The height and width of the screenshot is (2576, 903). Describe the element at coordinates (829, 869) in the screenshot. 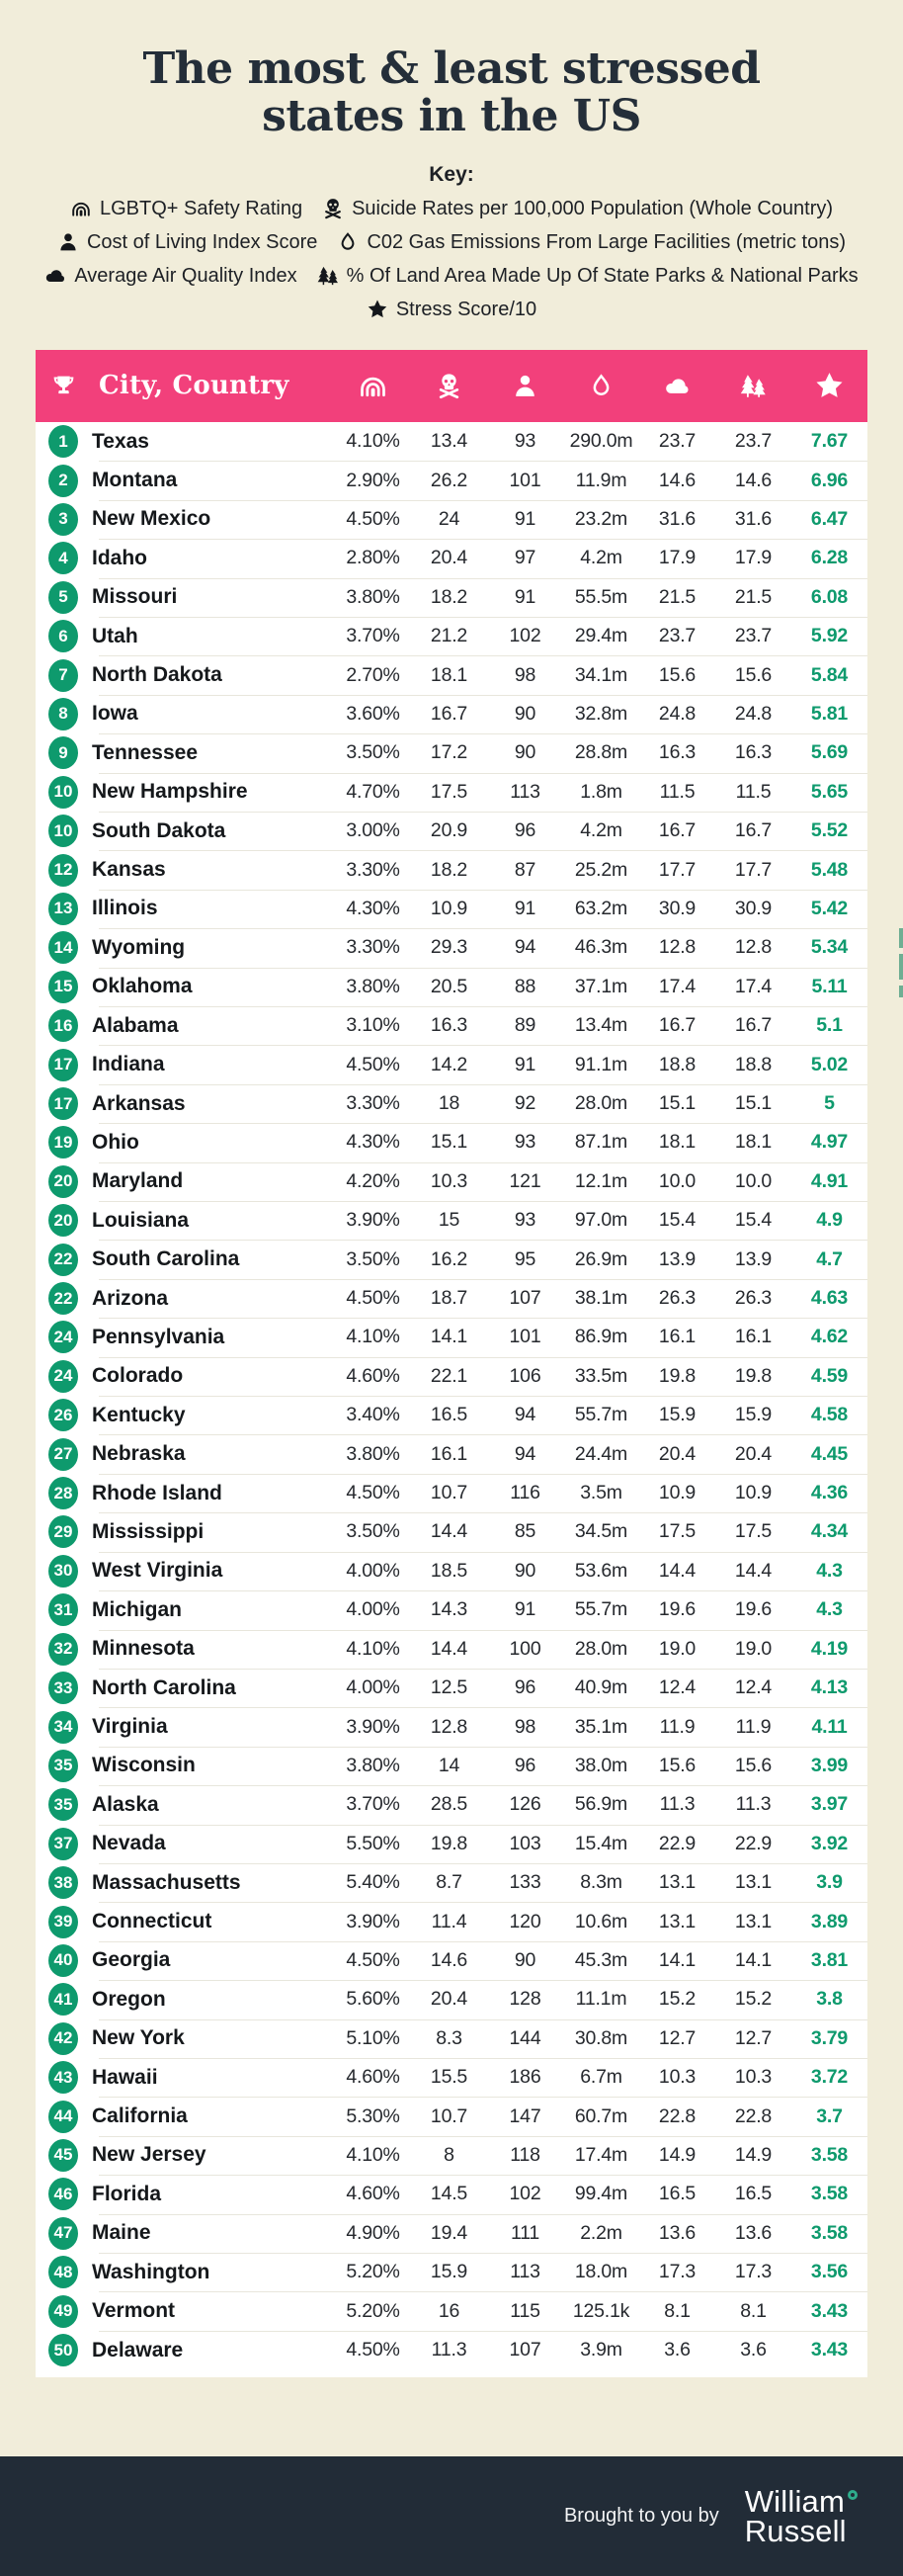

I see `stress-score-value: 5.48` at that location.